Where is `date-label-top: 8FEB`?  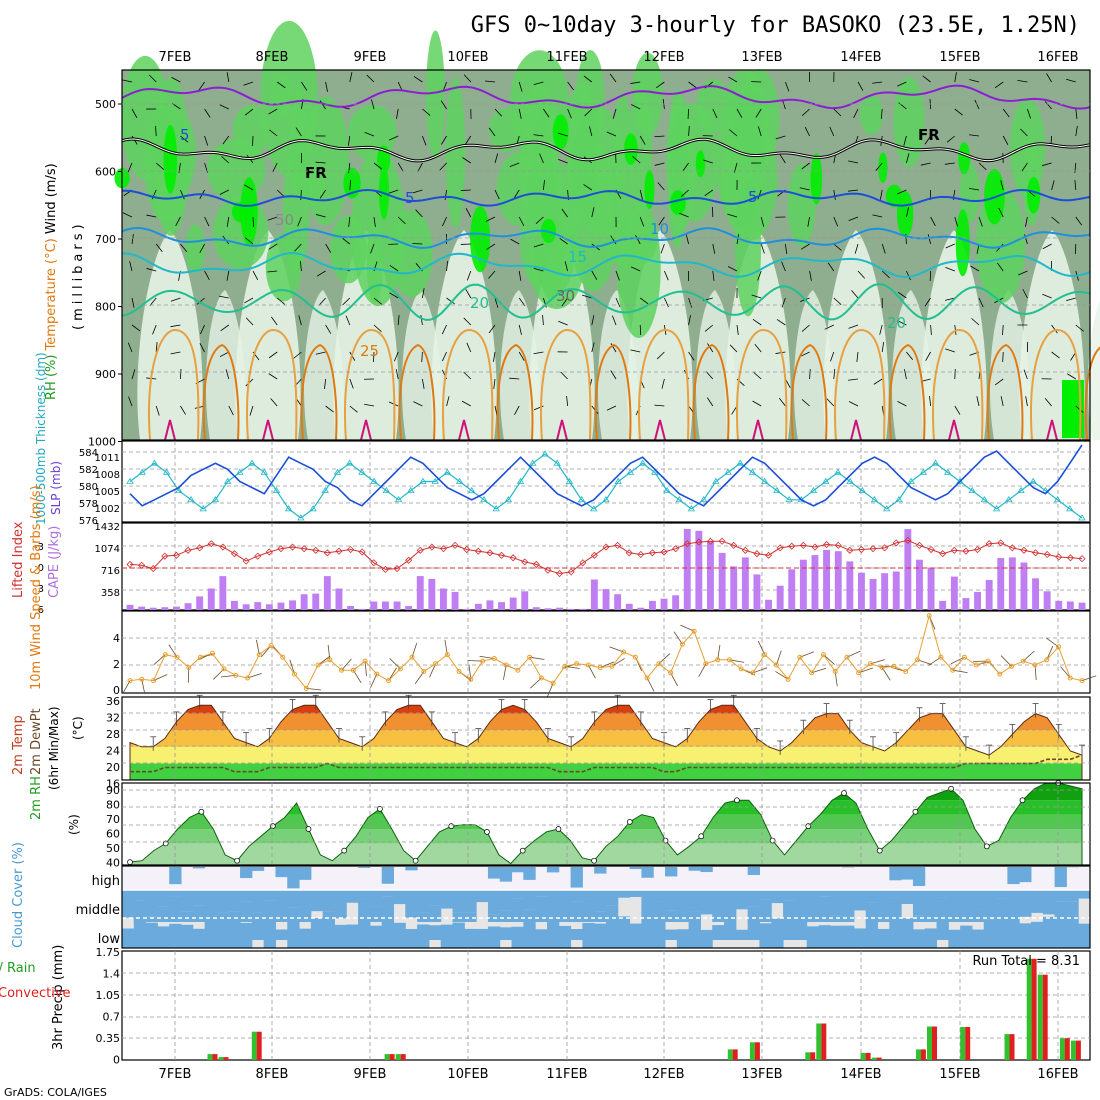
date-label-top: 8FEB is located at coordinates (272, 57).